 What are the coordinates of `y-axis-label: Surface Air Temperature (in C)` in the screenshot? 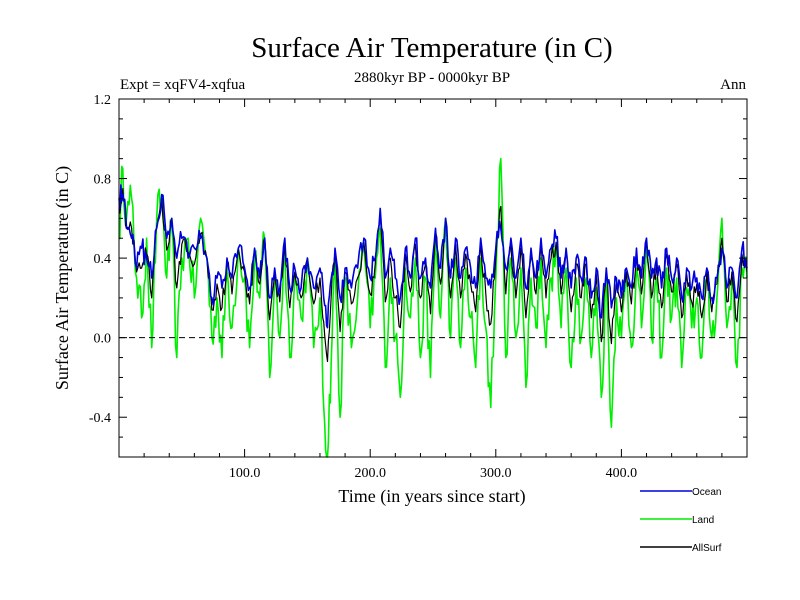 It's located at (62, 278).